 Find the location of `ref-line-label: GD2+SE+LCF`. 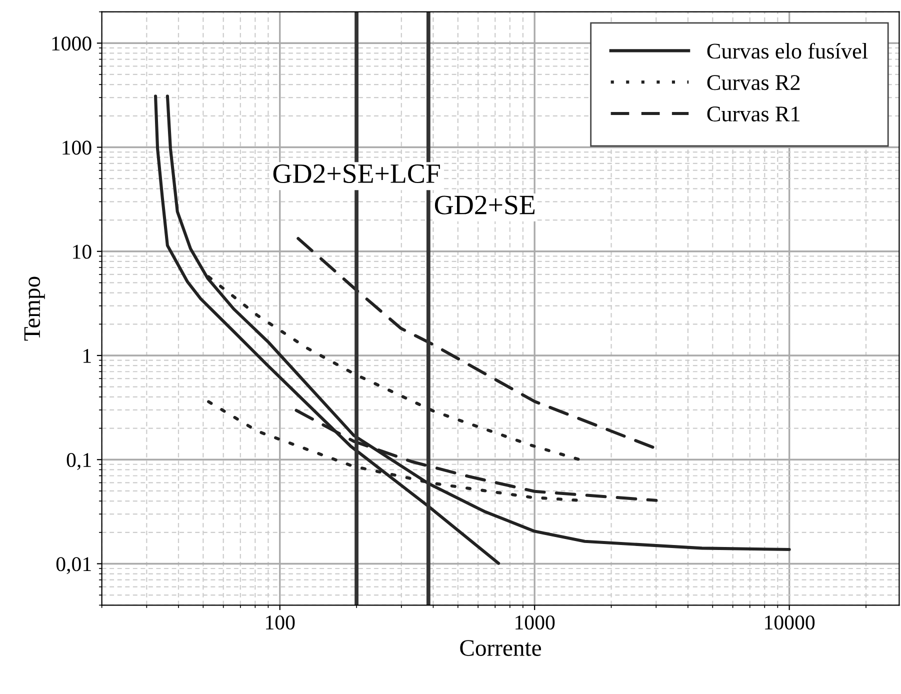

ref-line-label: GD2+SE+LCF is located at coordinates (356, 174).